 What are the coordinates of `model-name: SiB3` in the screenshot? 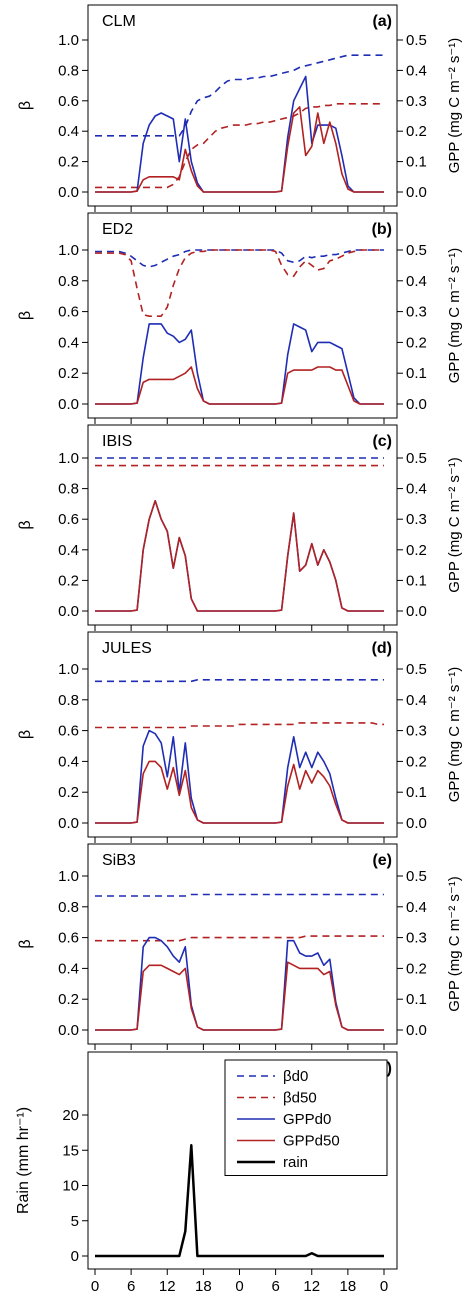 It's located at (119, 860).